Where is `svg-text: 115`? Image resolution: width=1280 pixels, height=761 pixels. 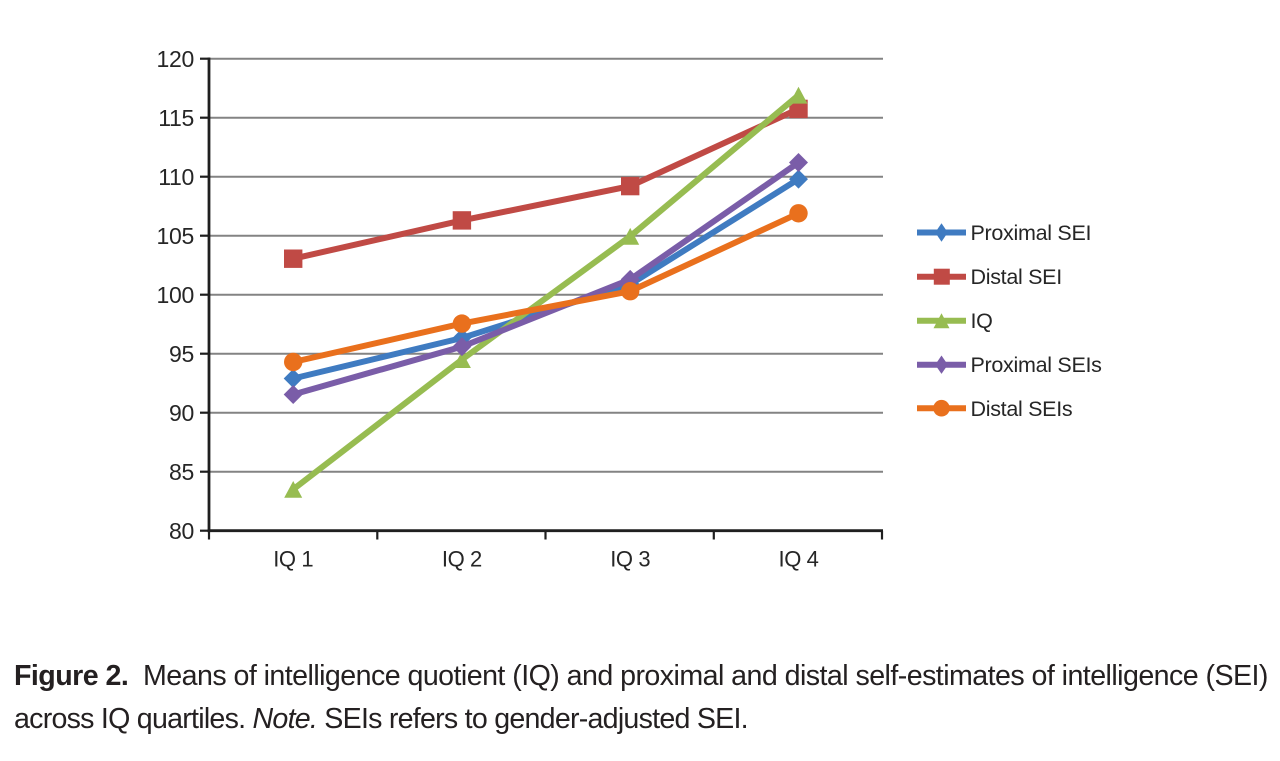 svg-text: 115 is located at coordinates (176, 118).